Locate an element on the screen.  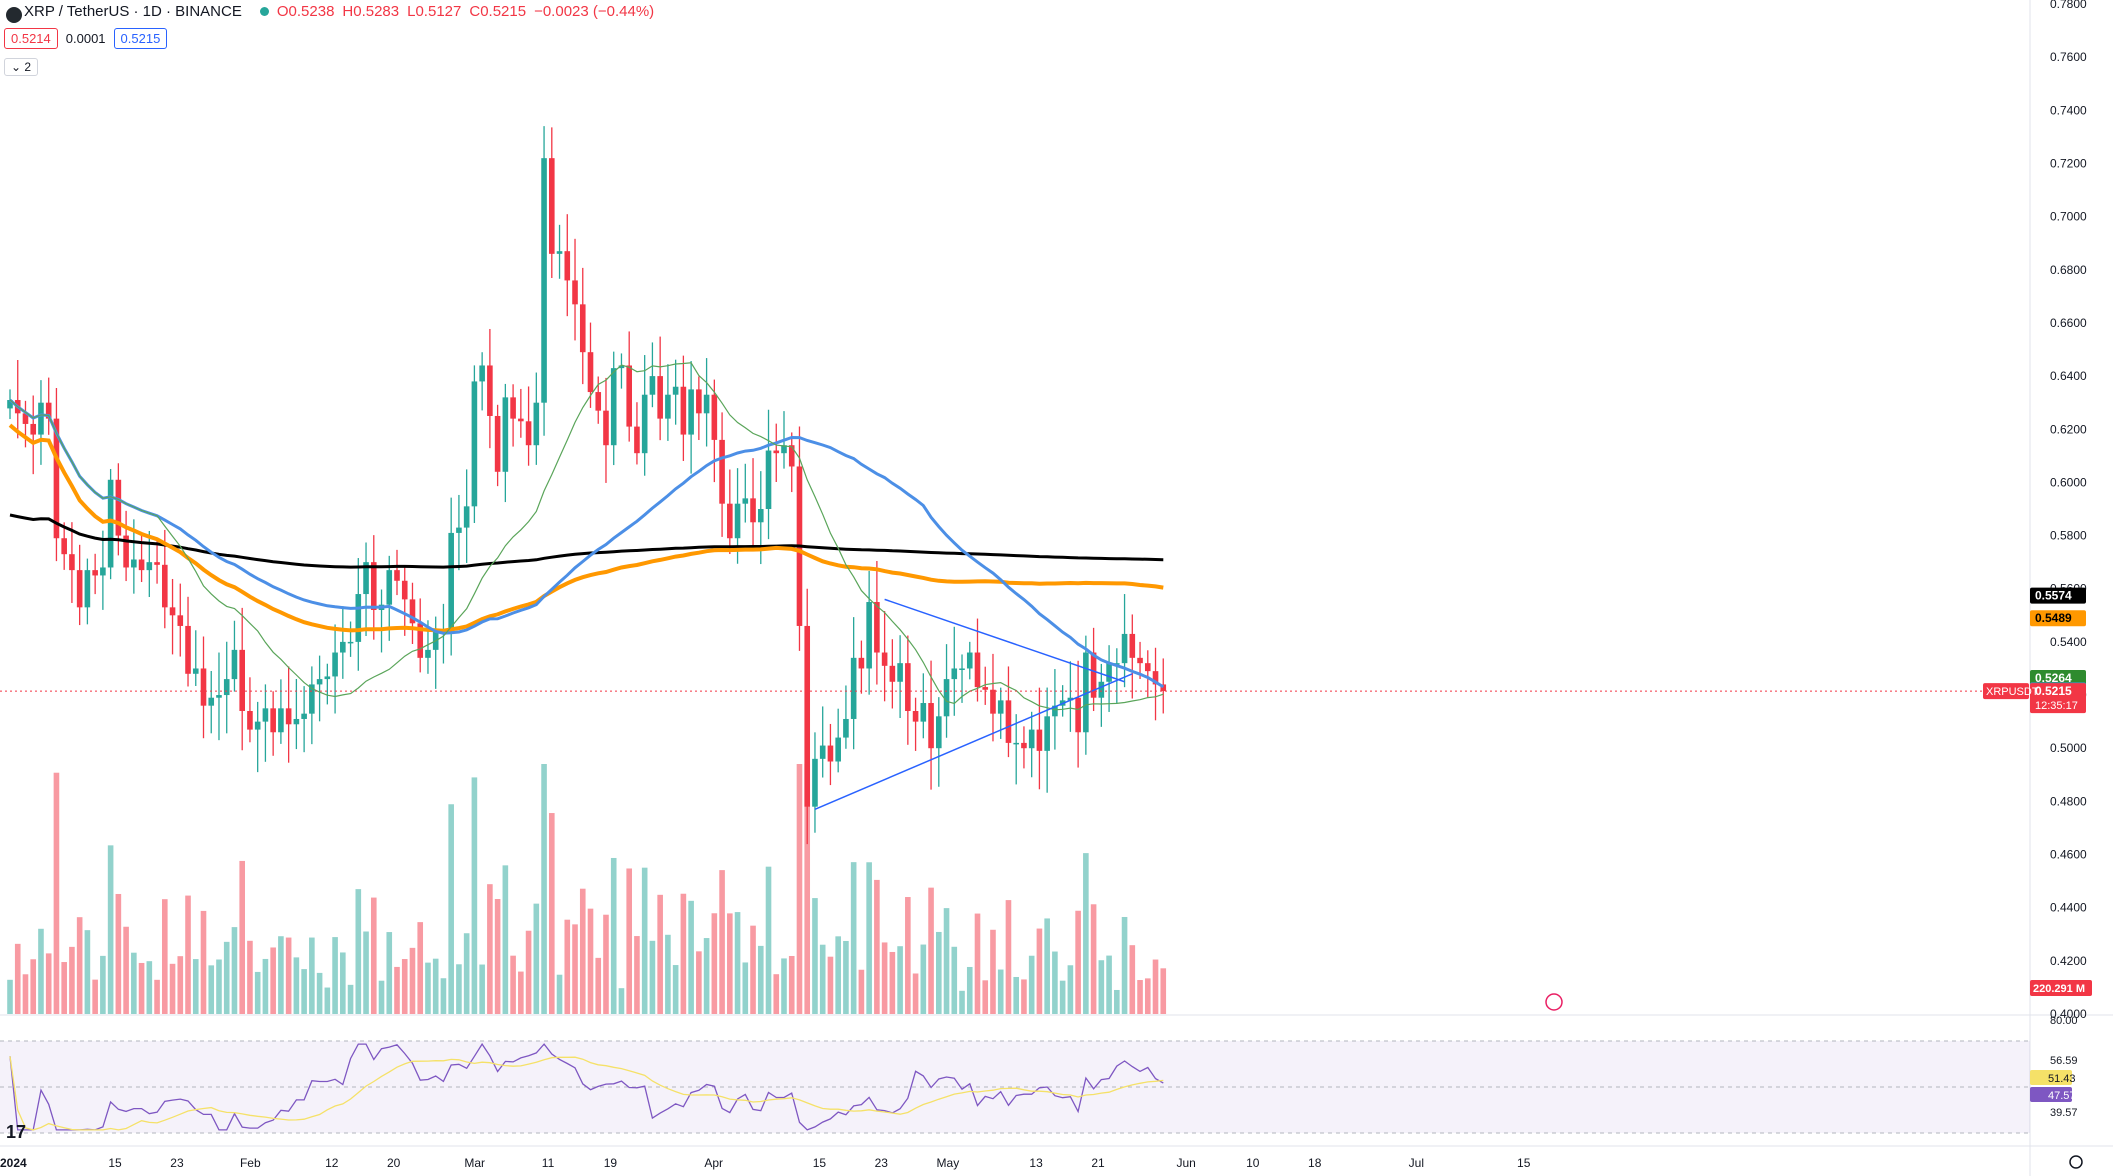
buy-button: 0.5215 is located at coordinates (140, 38).